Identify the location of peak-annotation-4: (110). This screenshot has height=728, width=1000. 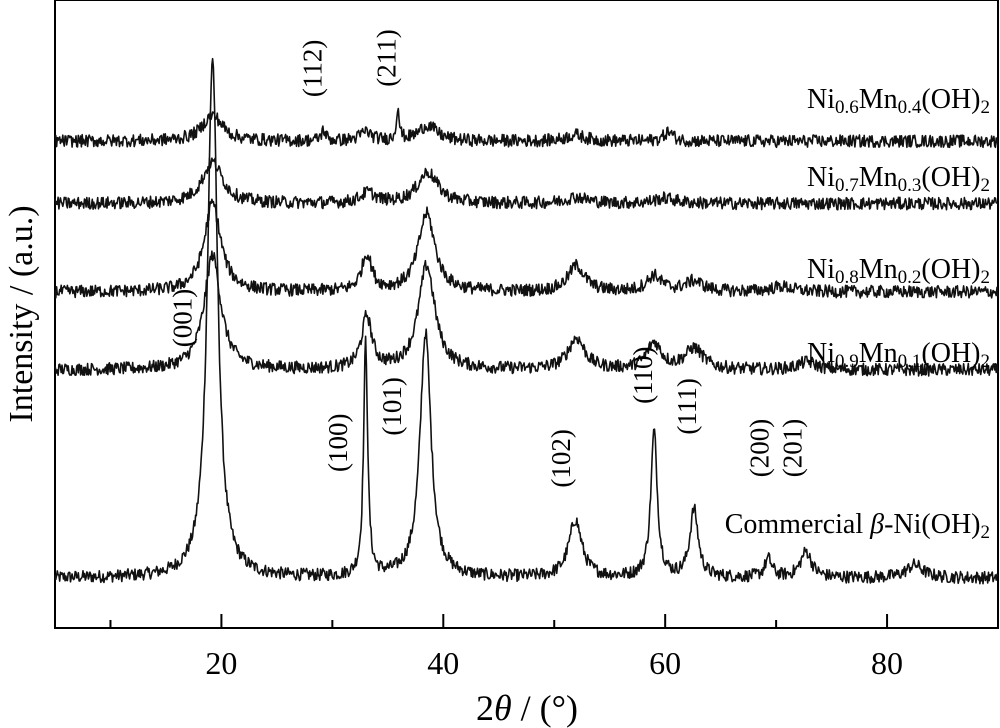
(643, 374).